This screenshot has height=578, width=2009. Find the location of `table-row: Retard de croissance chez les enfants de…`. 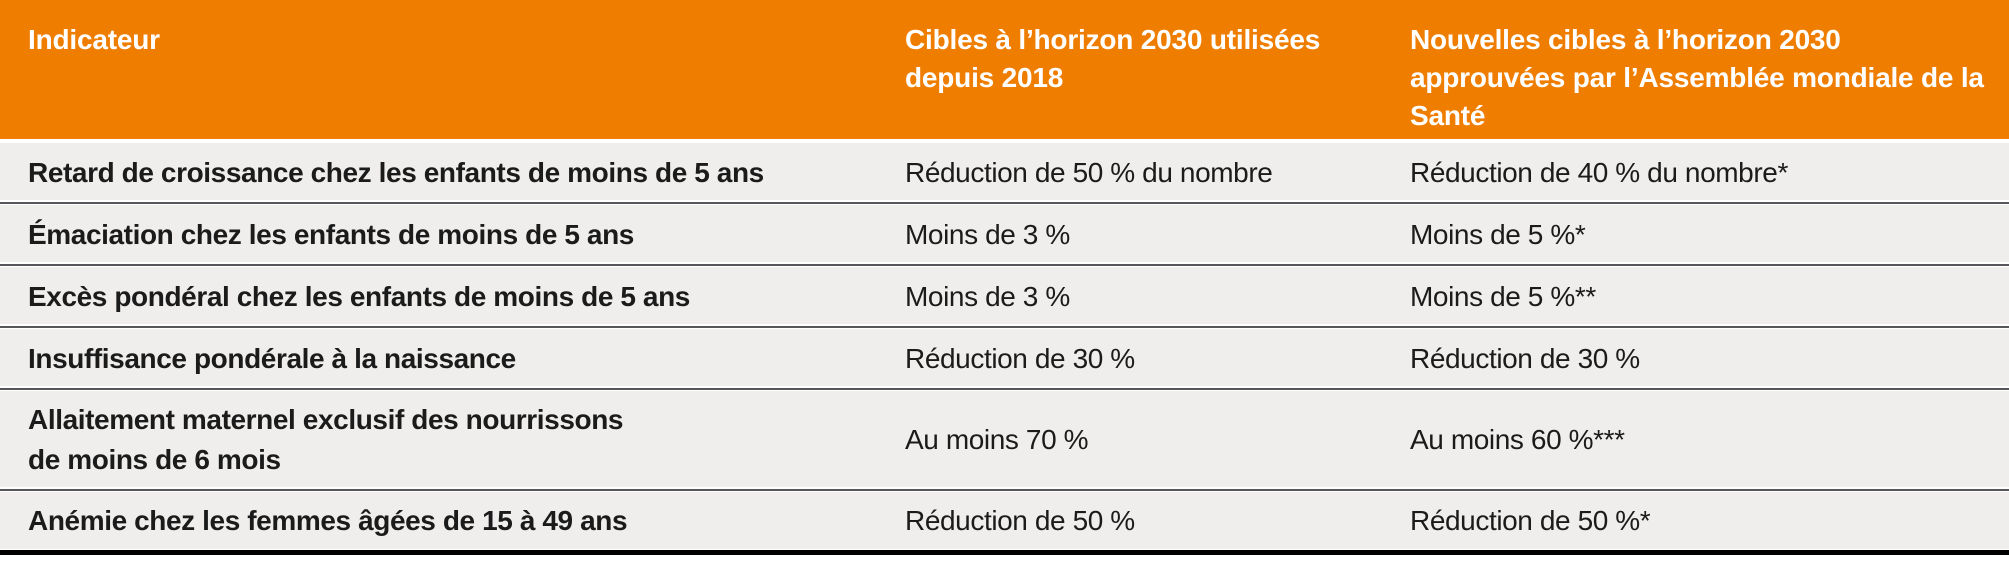

table-row: Retard de croissance chez les enfants de… is located at coordinates (1004, 173).